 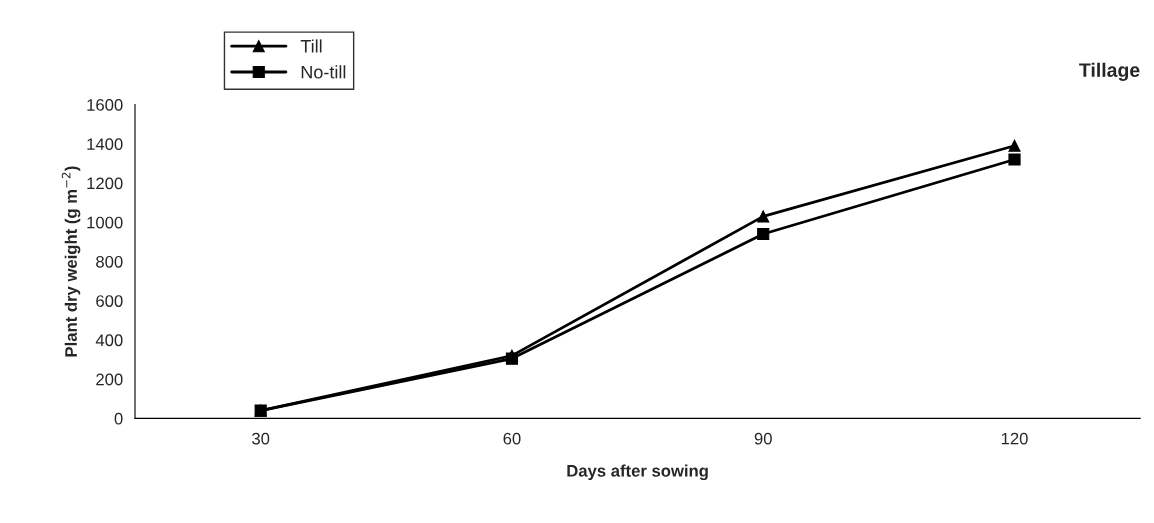 I want to click on y-tick-label: 200, so click(x=109, y=379).